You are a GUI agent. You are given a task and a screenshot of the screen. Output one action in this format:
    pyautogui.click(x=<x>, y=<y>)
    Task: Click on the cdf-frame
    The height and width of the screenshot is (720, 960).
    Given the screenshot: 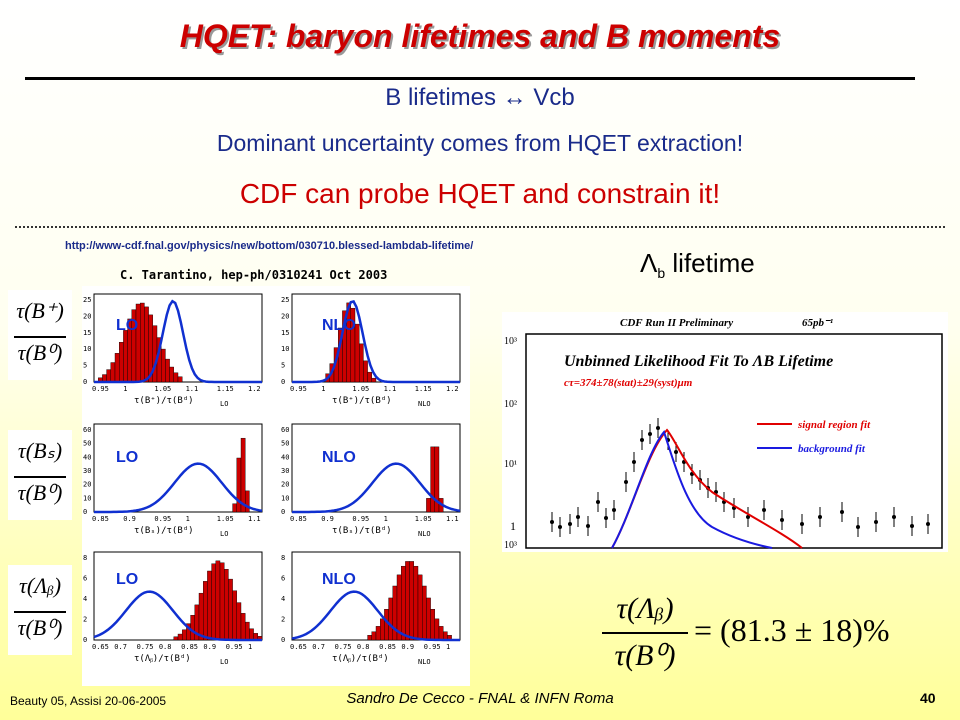 What is the action you would take?
    pyautogui.click(x=734, y=441)
    